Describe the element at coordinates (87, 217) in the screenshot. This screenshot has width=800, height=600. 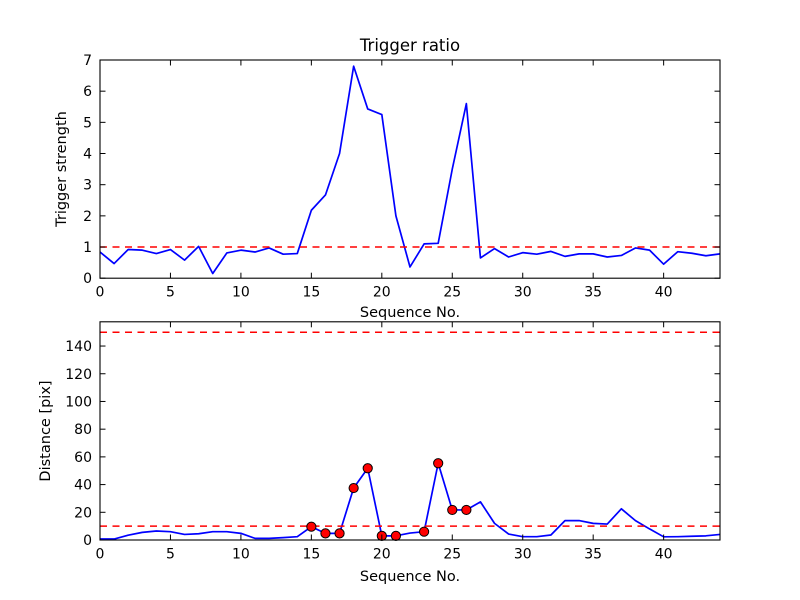
I see `y-tick-label: 2` at that location.